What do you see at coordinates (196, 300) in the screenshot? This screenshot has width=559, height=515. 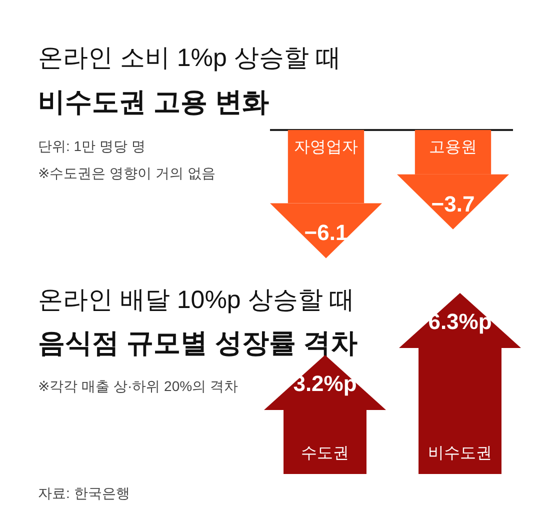 I see `chart-title: 온라인 배달 10%p 상승할 때` at bounding box center [196, 300].